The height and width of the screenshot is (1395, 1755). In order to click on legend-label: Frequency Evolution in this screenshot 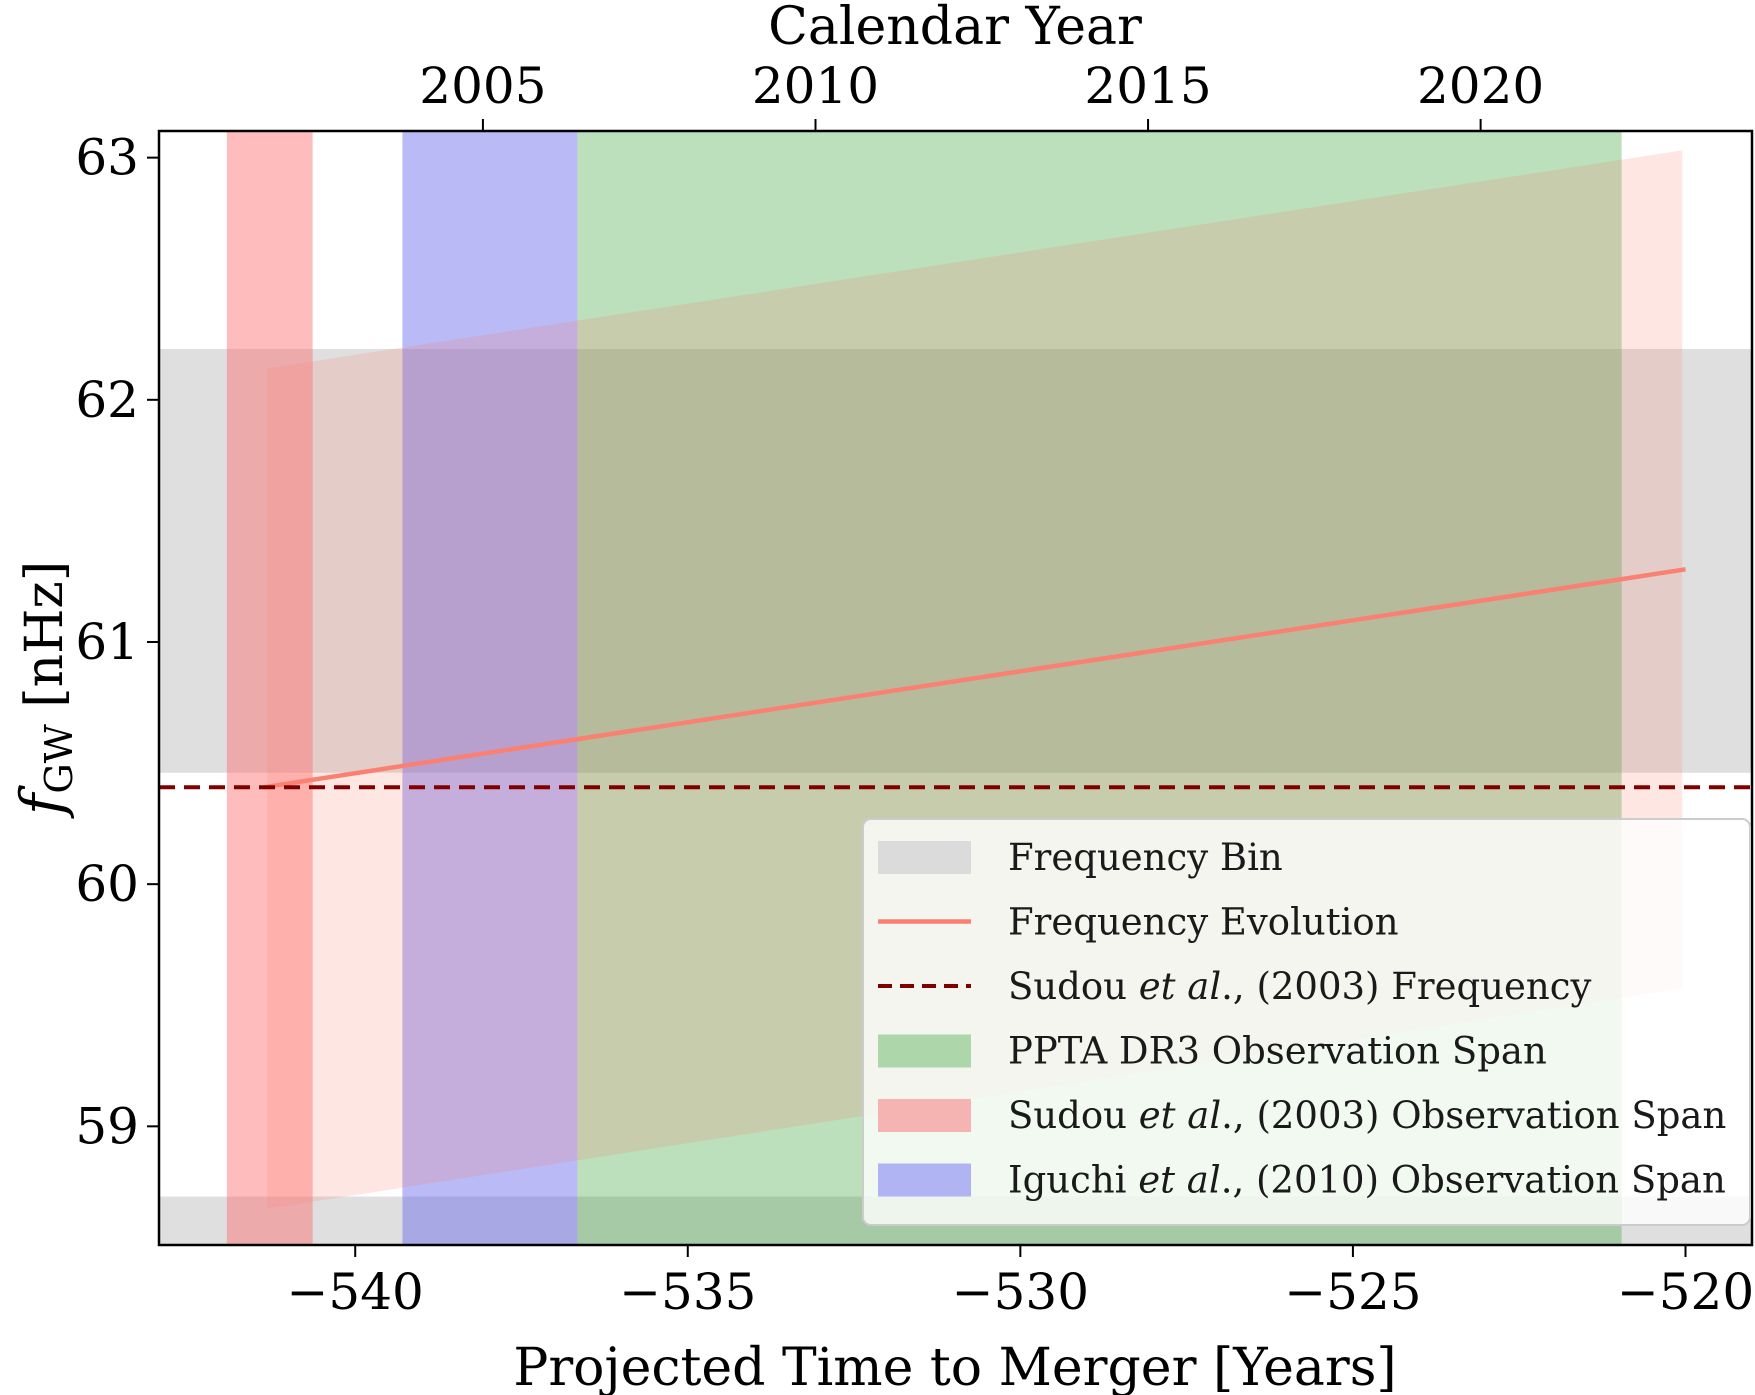, I will do `click(1203, 922)`.